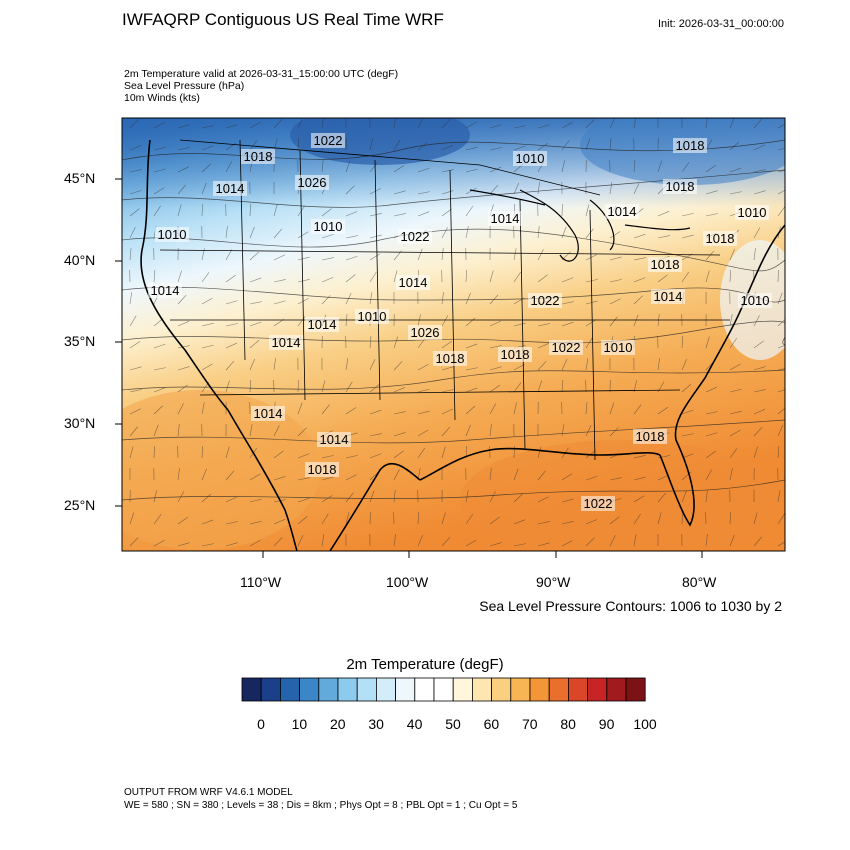 The height and width of the screenshot is (850, 850). I want to click on isobar-label: 1014, so click(622, 211).